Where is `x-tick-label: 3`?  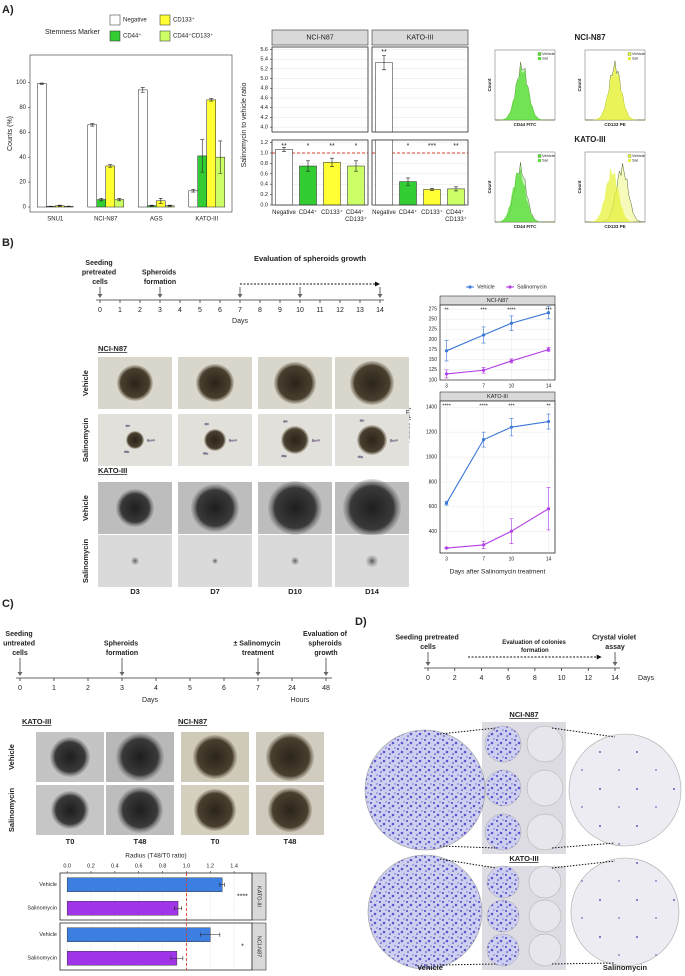 x-tick-label: 3 is located at coordinates (446, 386).